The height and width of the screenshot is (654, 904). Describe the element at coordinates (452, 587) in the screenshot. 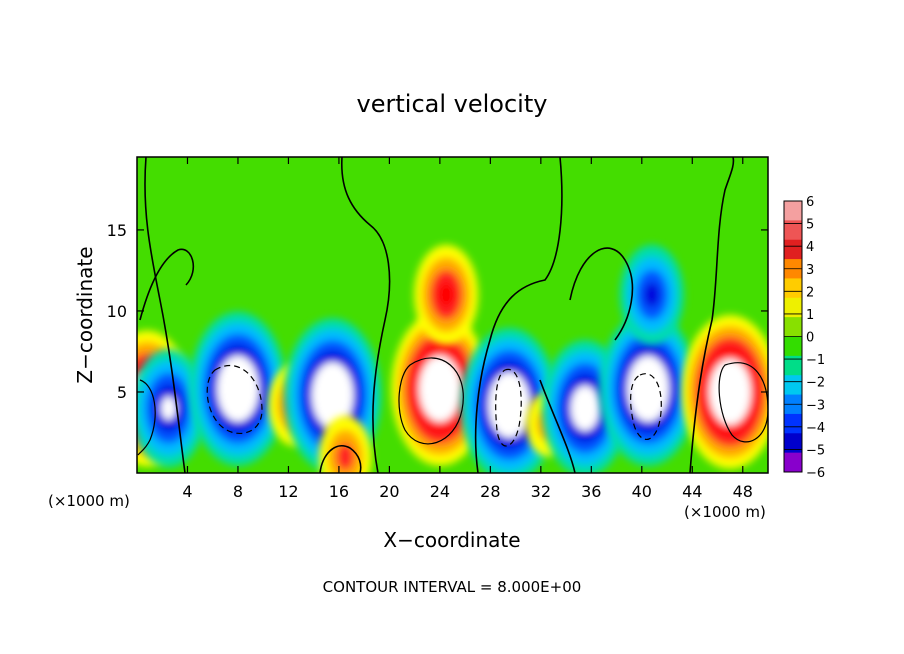

I see `contour-interval-label: CONTOUR INTERVAL = 8.000E+00` at that location.